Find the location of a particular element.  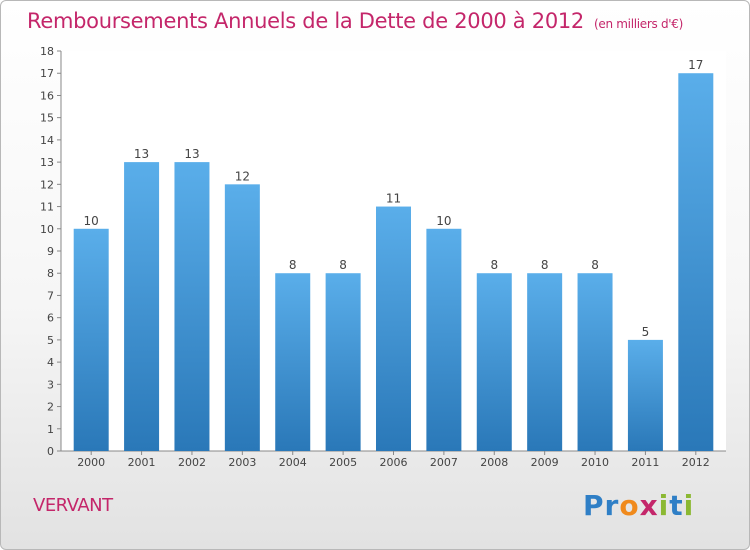

logo-letter: P is located at coordinates (594, 505).